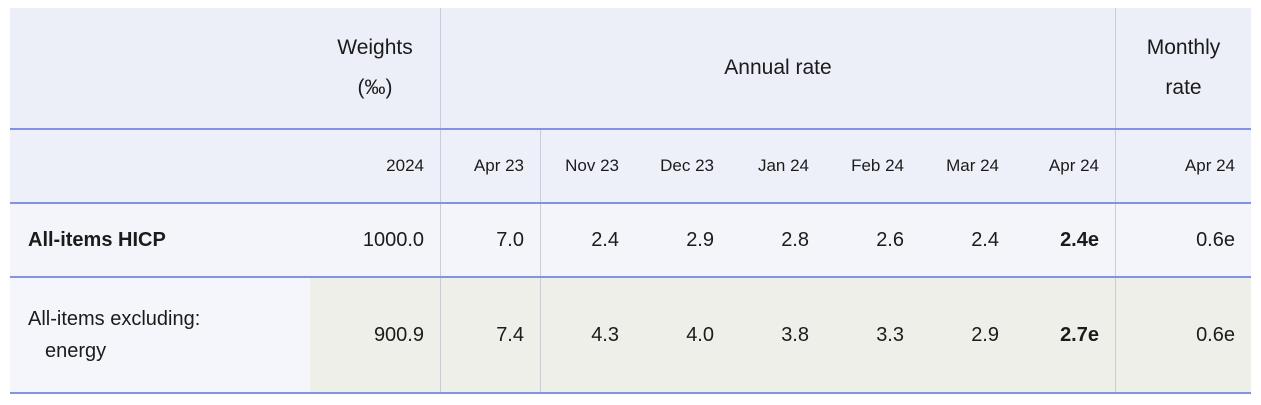 This screenshot has height=405, width=1261. I want to click on monthly-header-line1: Monthly, so click(1183, 47).